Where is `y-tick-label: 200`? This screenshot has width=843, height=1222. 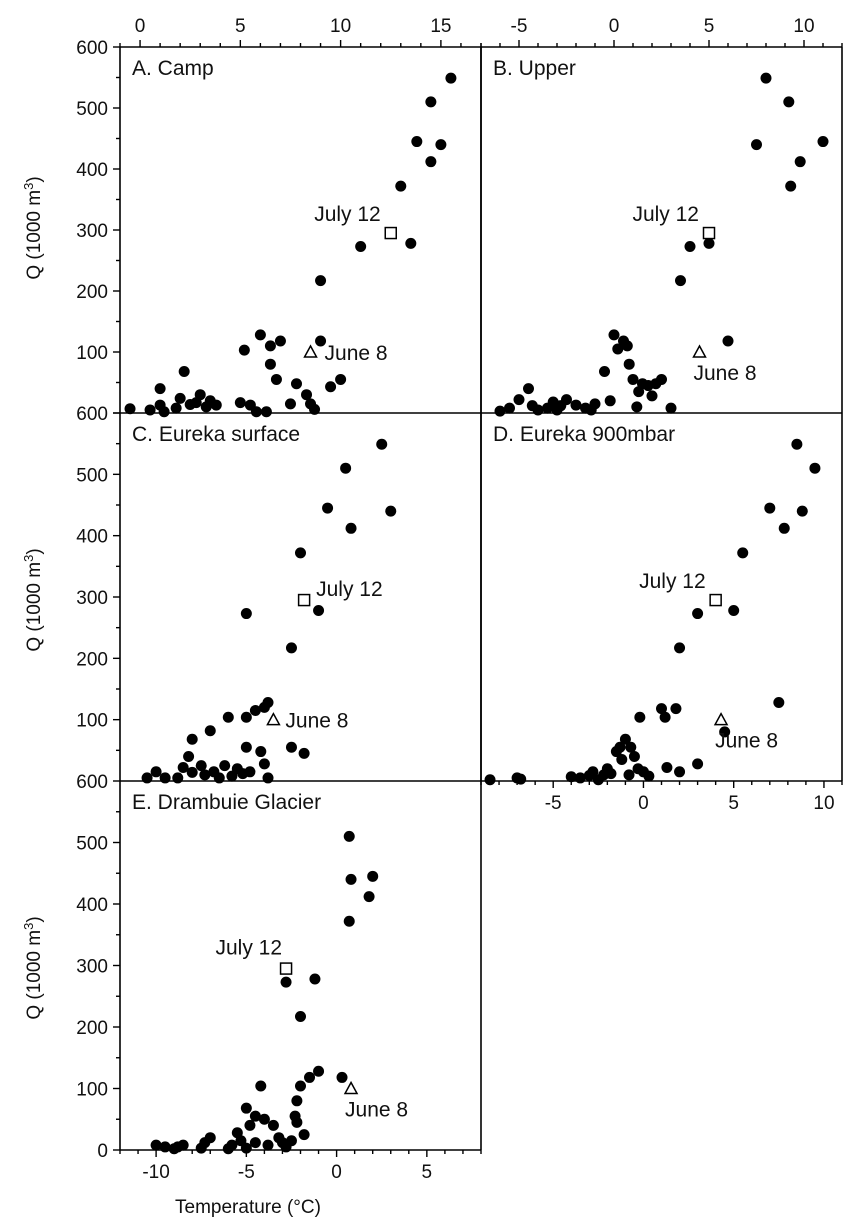 y-tick-label: 200 is located at coordinates (92, 659).